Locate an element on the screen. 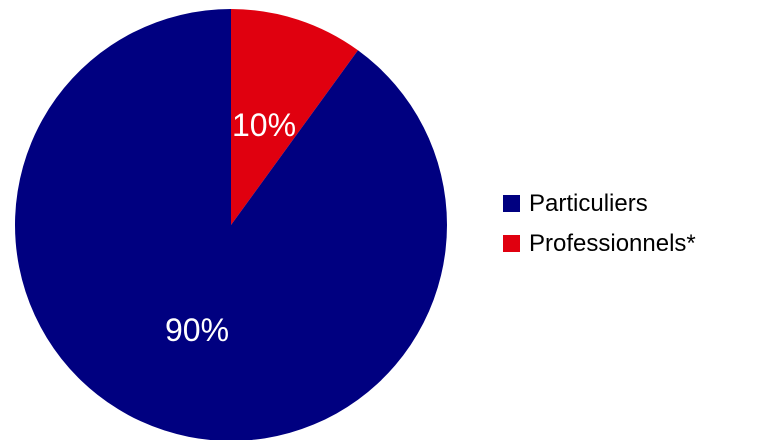 The image size is (757, 440). pie-slice-professionnels is located at coordinates (294, 117).